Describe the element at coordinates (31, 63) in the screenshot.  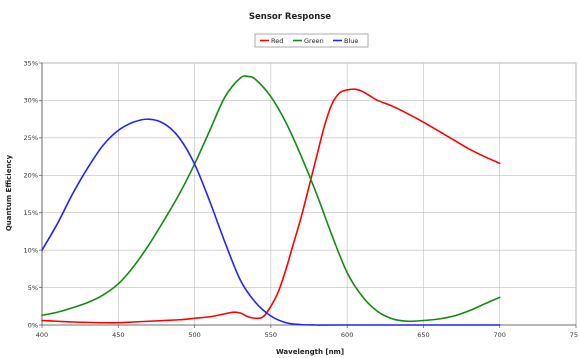
I see `y-tick-label: 35%` at that location.